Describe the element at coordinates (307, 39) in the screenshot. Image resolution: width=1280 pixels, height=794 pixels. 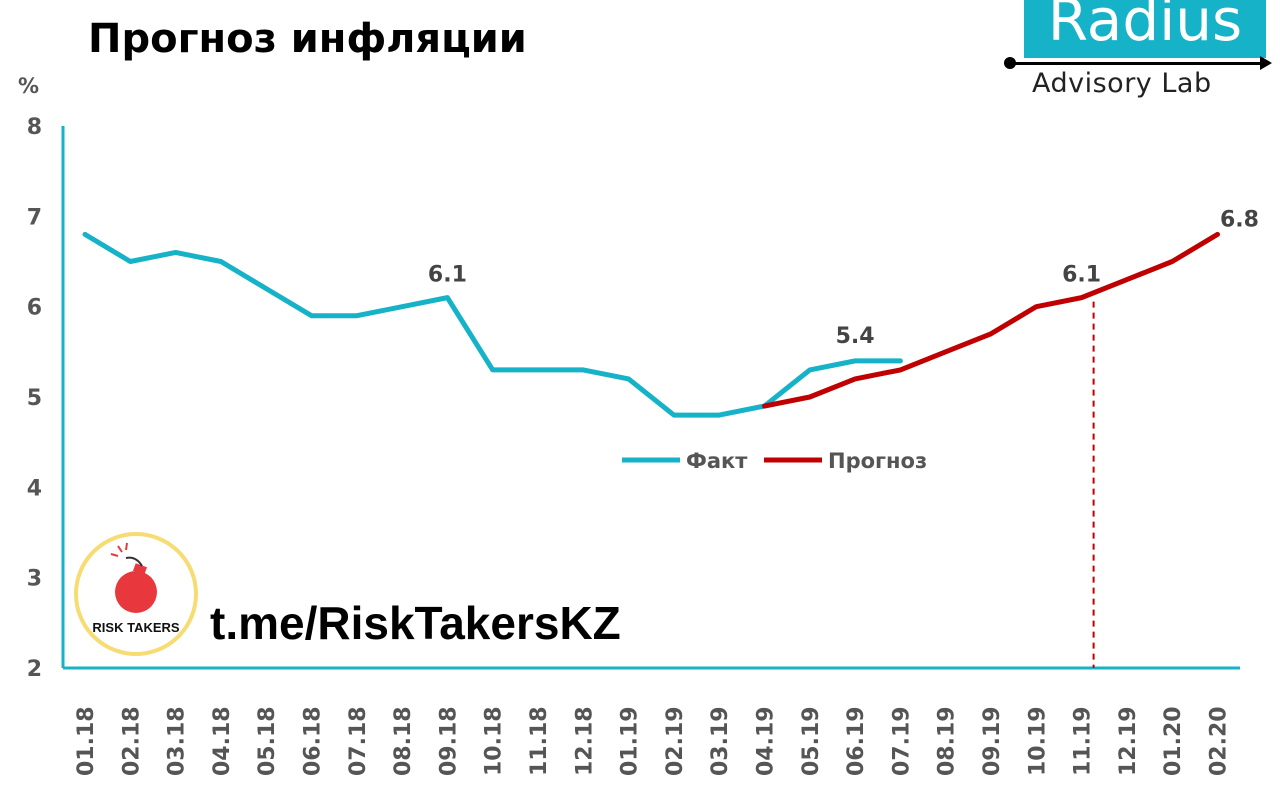
I see `page-title: Прогноз инфляции` at that location.